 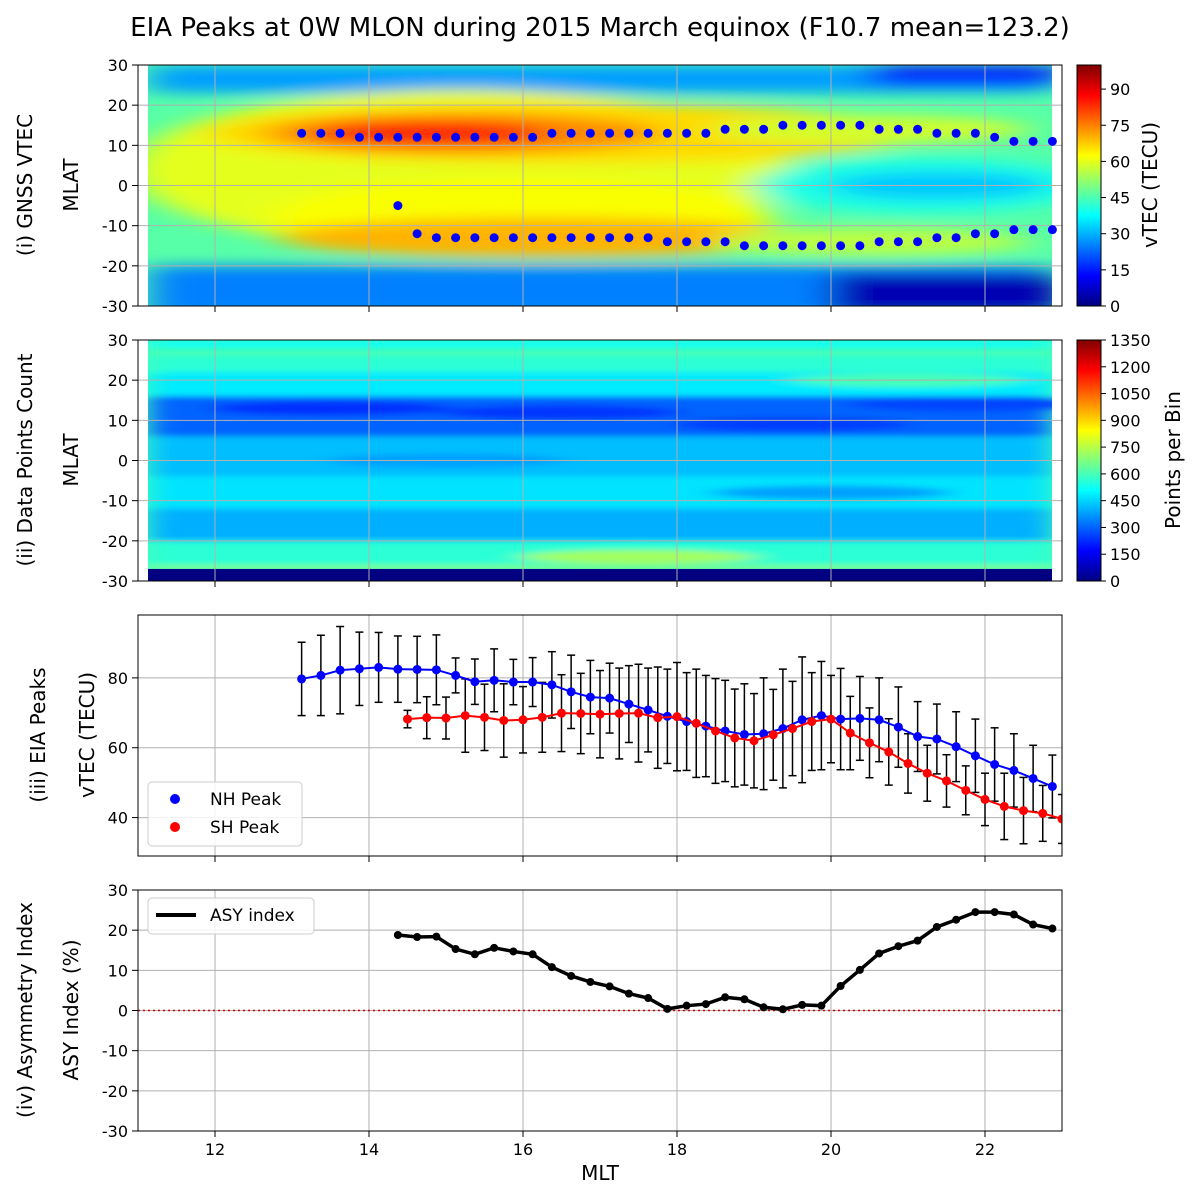 I want to click on panel-ii-y-ticks: 30 20 10 0 -10 -20 -30, so click(x=120, y=461).